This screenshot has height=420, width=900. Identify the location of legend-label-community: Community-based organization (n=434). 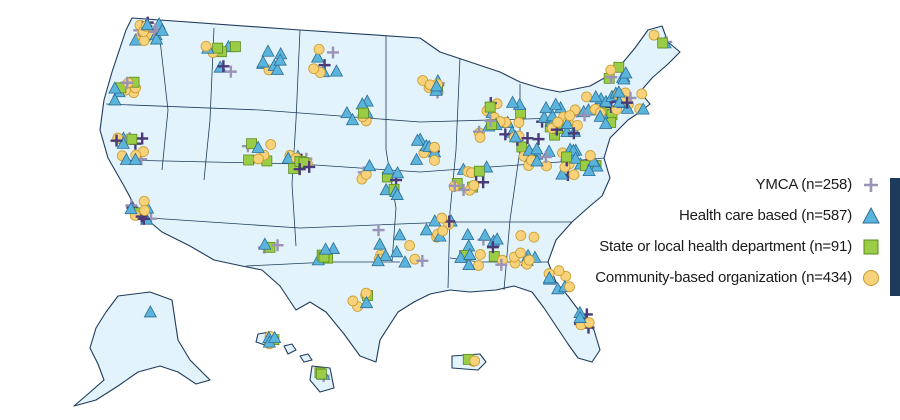
(723, 277).